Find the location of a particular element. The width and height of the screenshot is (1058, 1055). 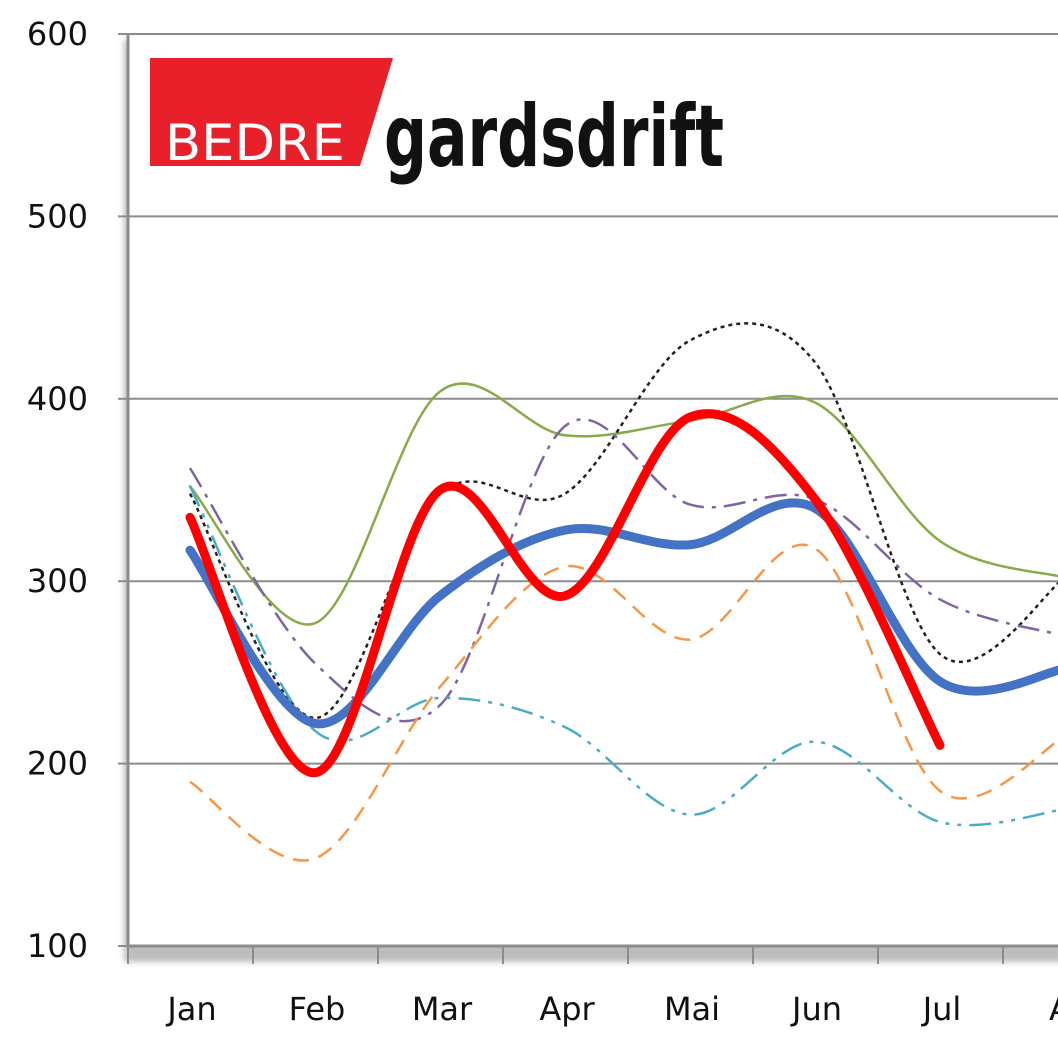

y-tick-label: 600 is located at coordinates (57, 34).